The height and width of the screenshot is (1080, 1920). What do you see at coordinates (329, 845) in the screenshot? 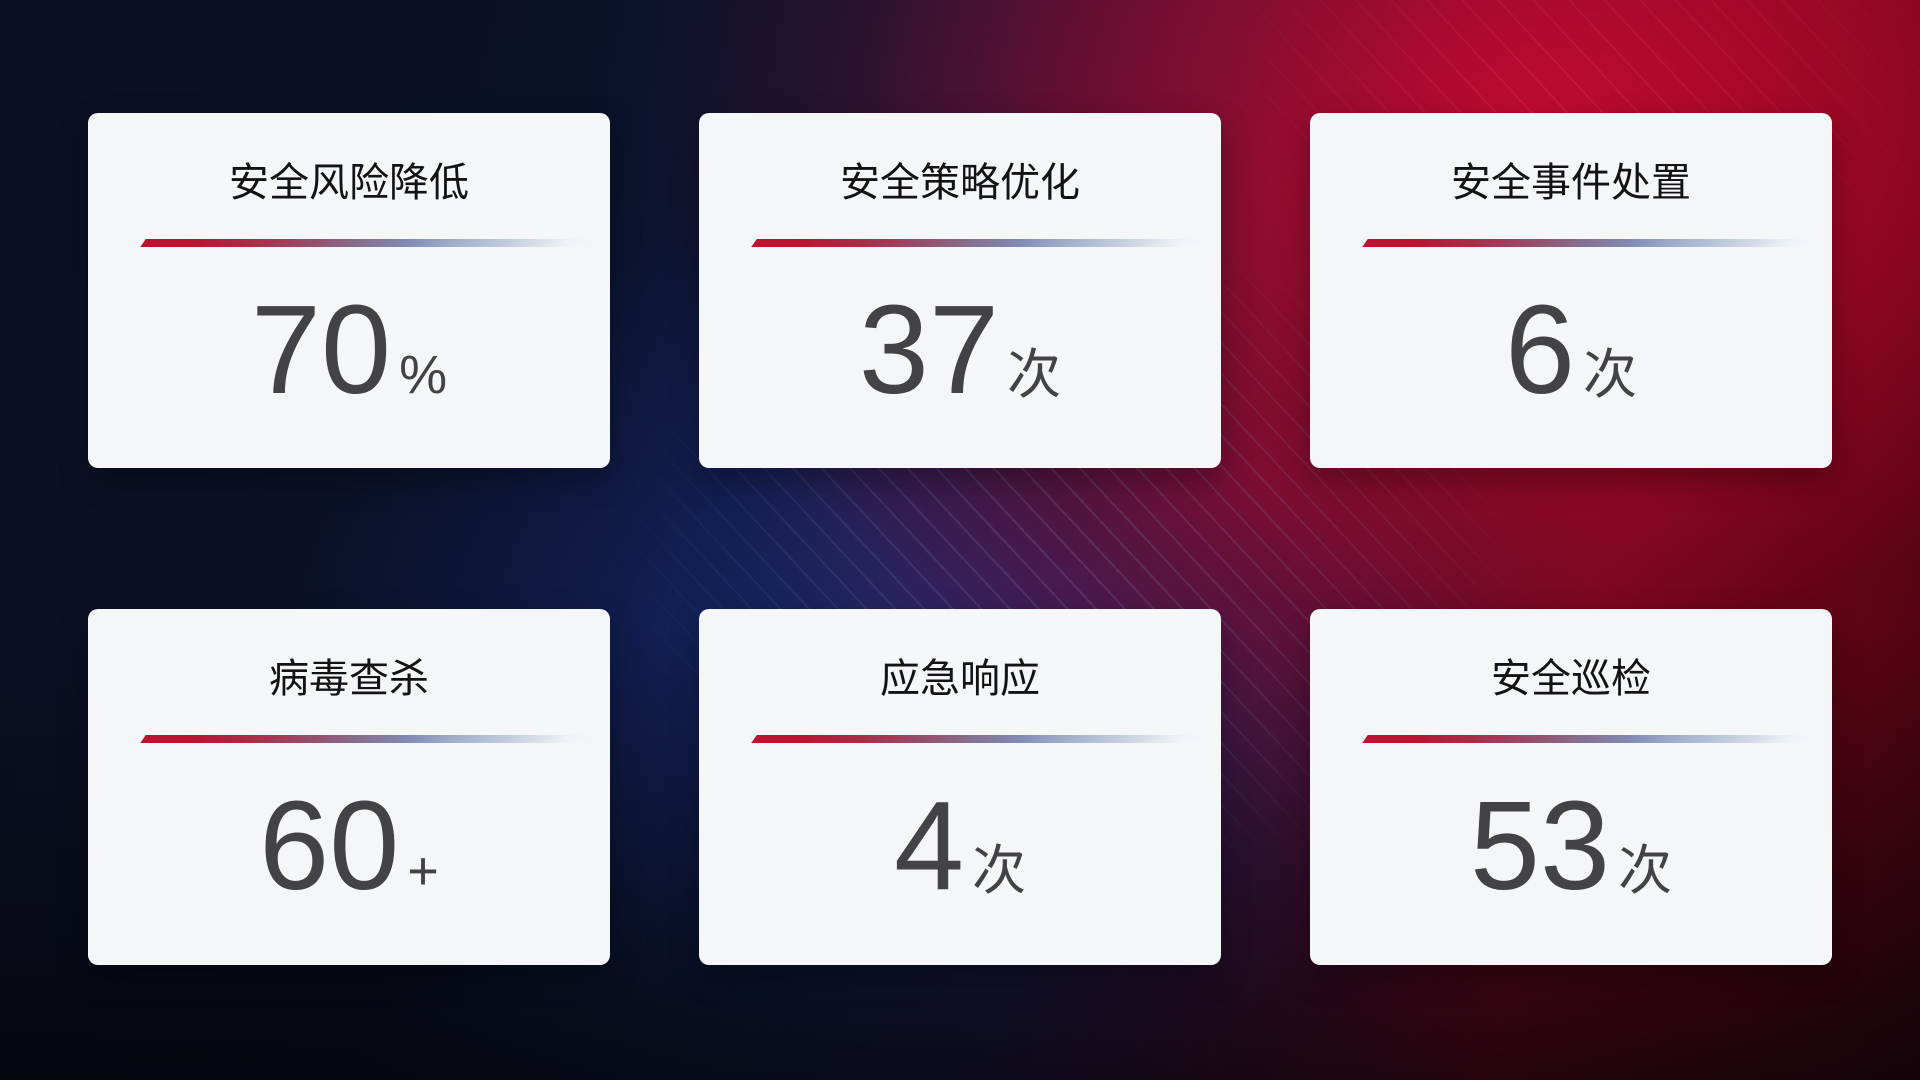
I see `stat-value: 60` at bounding box center [329, 845].